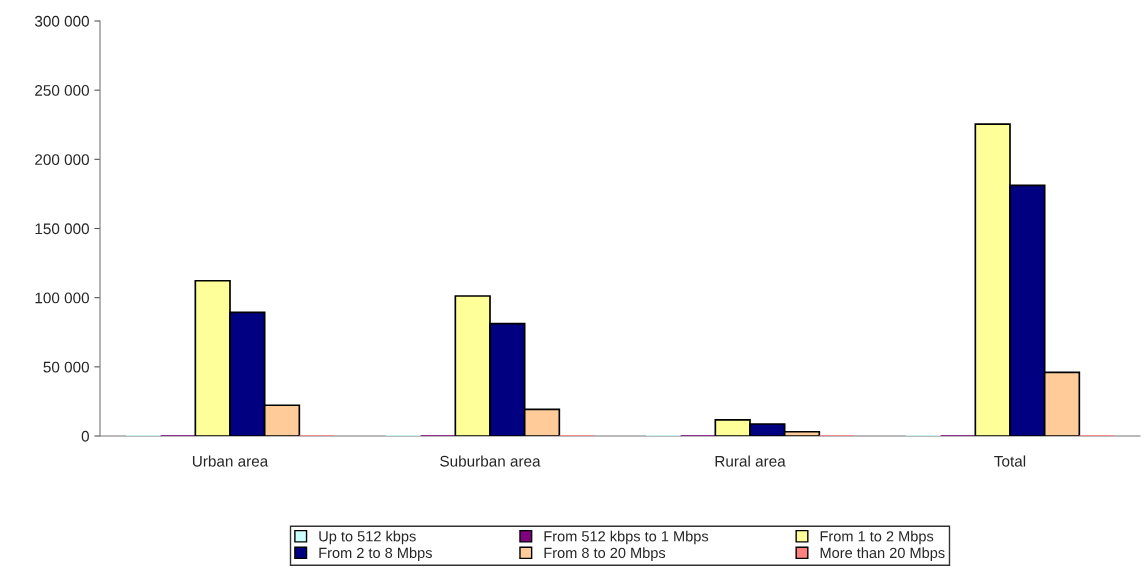  What do you see at coordinates (626, 537) in the screenshot?
I see `legend-label: From 512 kbps to 1 Mbps` at bounding box center [626, 537].